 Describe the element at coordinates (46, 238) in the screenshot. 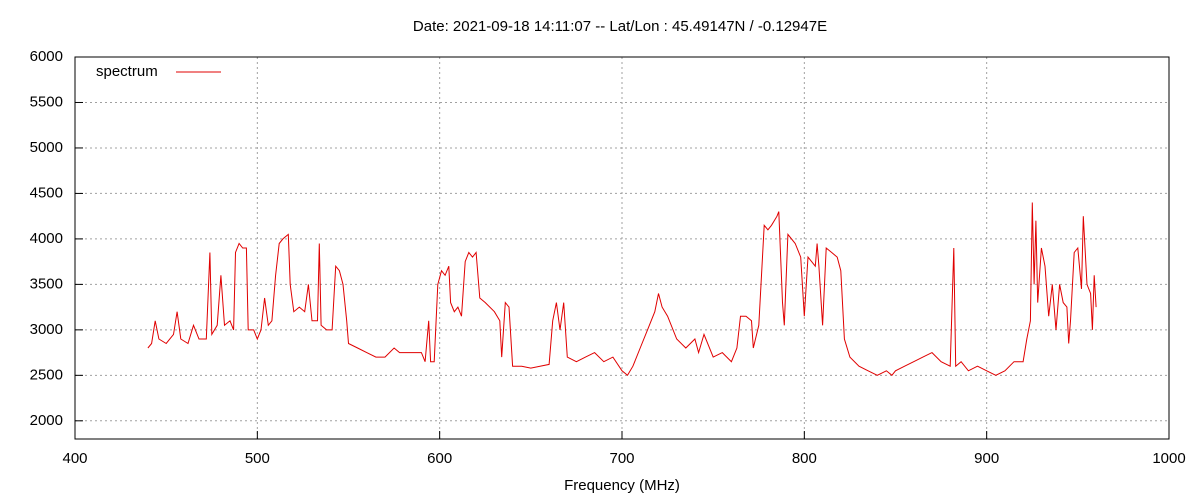

I see `y-tick-label: 4000` at that location.